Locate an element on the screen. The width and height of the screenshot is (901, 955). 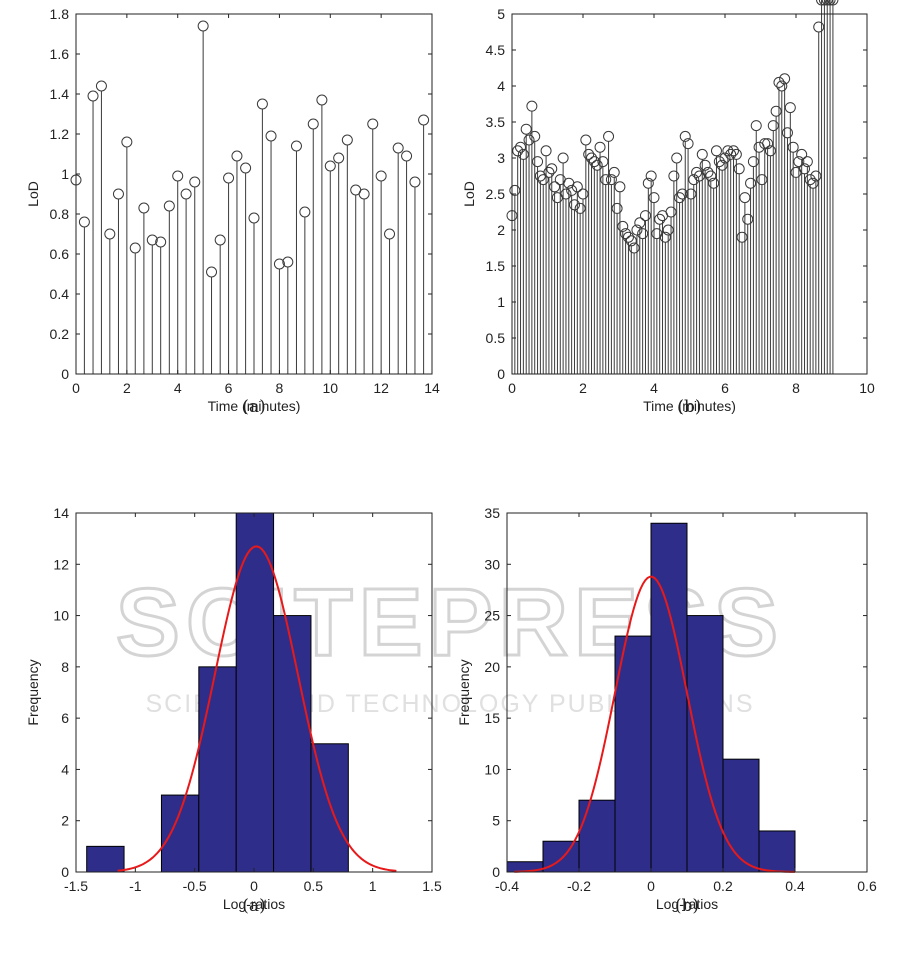
y-axis-label: Frequency is located at coordinates (464, 692).